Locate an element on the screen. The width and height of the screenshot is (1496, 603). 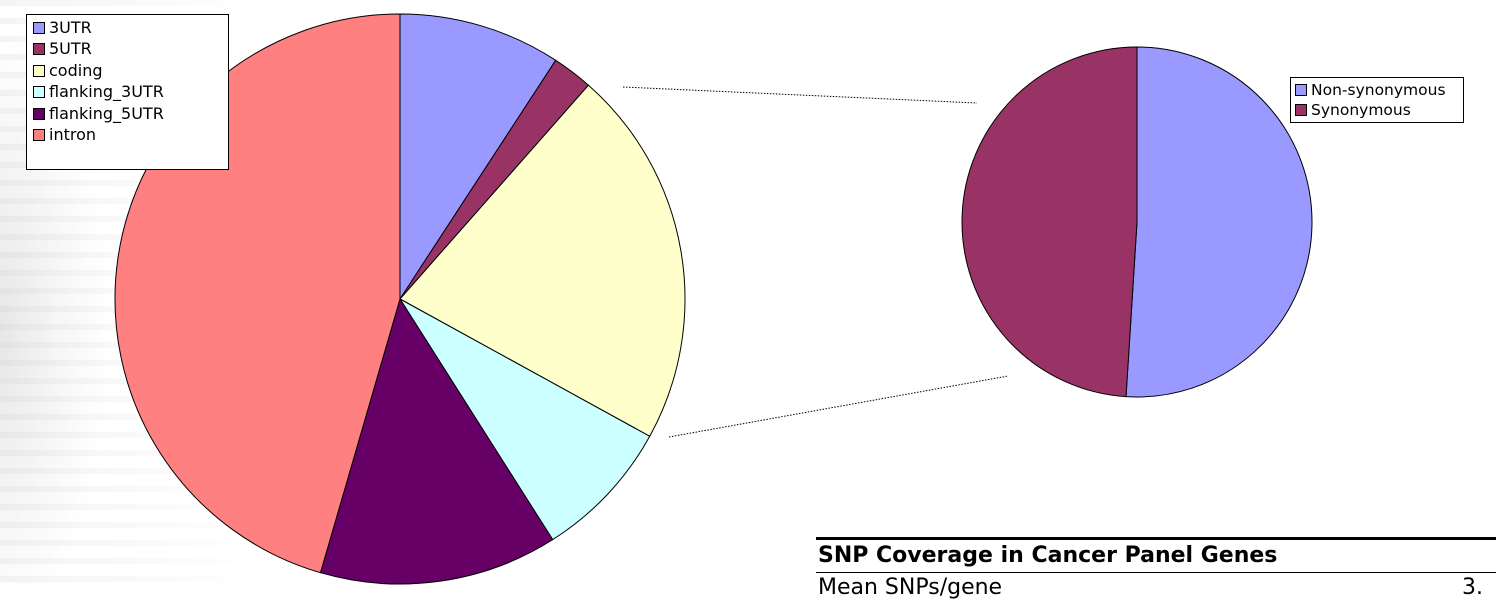
legend-item-3utr: 3UTR is located at coordinates (130, 28).